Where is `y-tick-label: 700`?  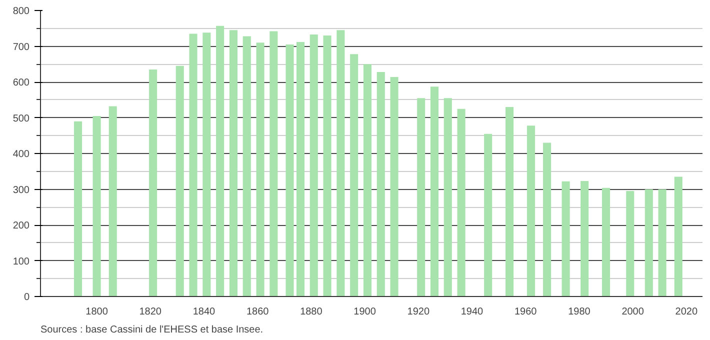 y-tick-label: 700 is located at coordinates (21, 47).